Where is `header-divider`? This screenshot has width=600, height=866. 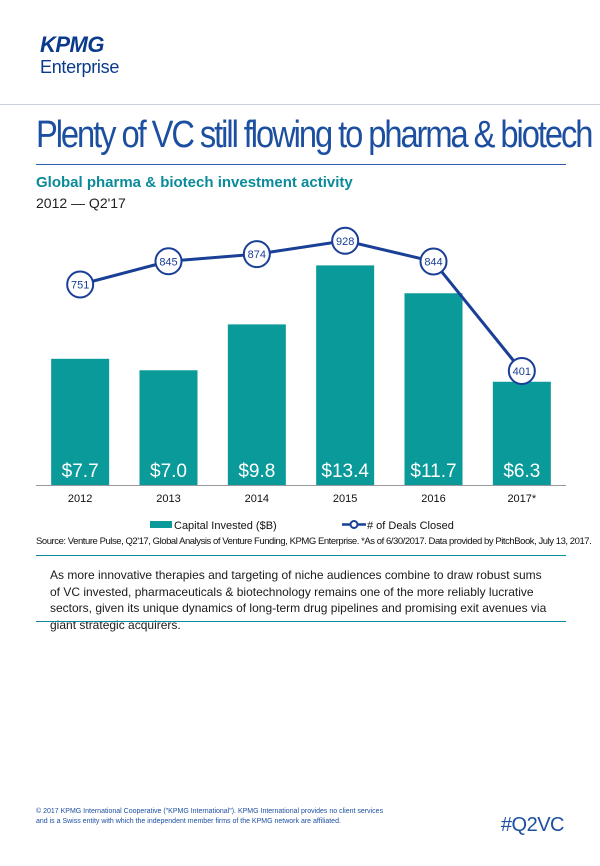
header-divider is located at coordinates (300, 104).